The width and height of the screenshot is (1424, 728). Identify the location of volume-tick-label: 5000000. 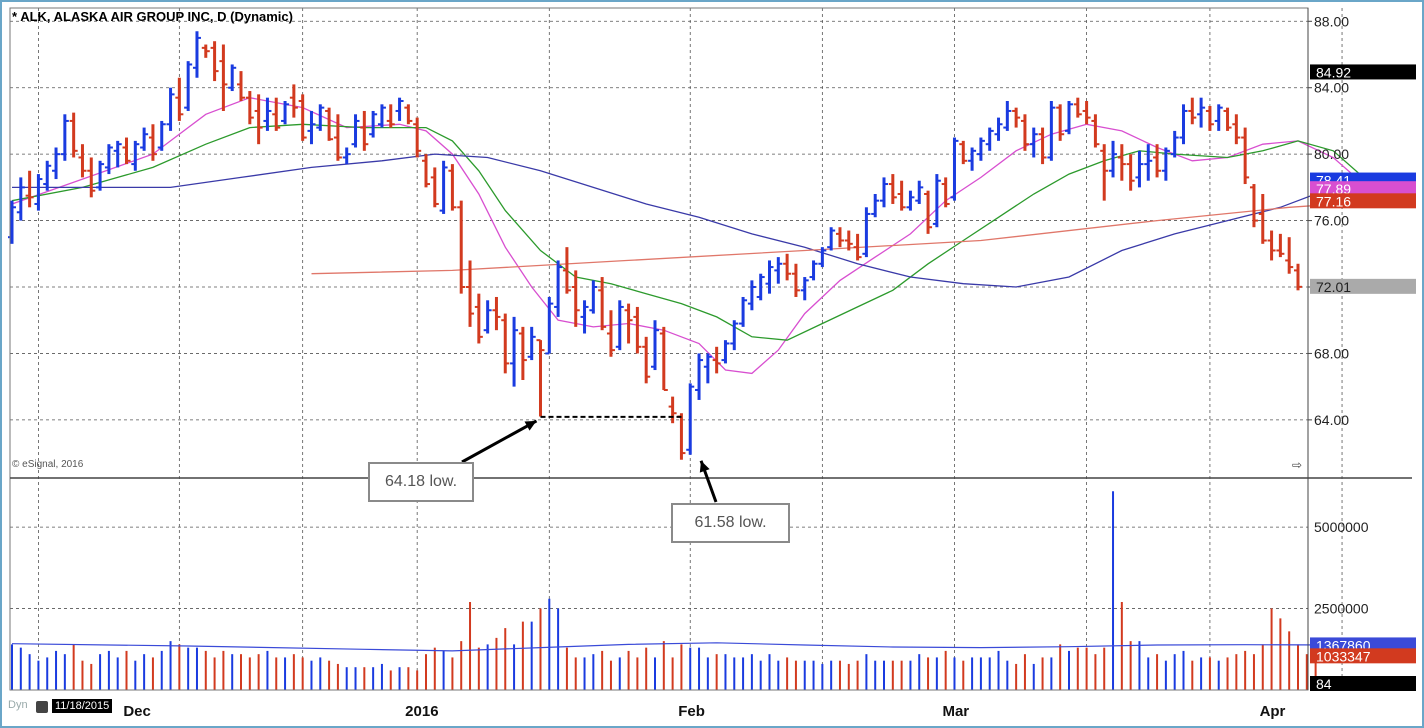
(1341, 527).